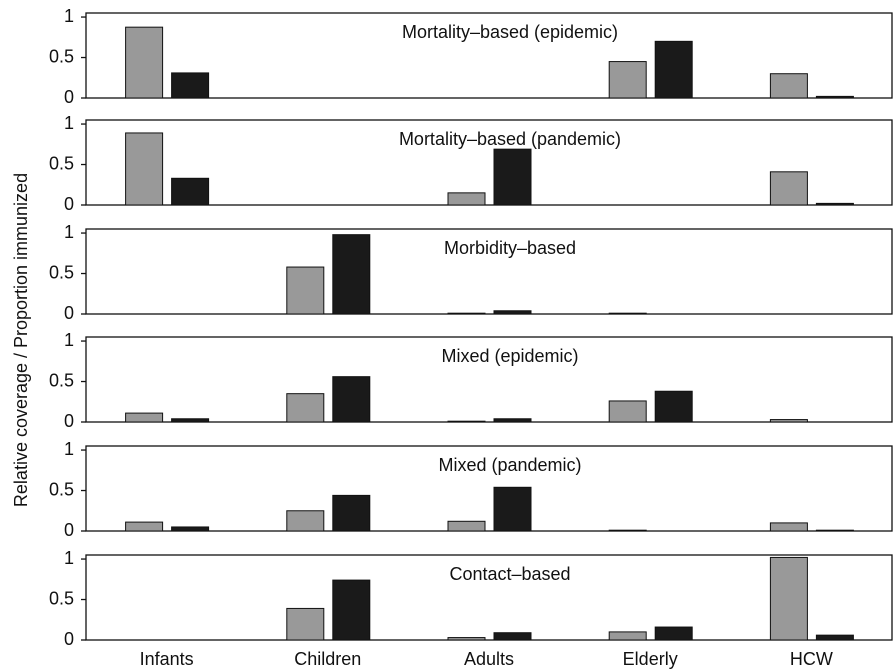 This screenshot has width=893, height=671. What do you see at coordinates (510, 139) in the screenshot?
I see `panel-title: Mortality–based (pandemic)` at bounding box center [510, 139].